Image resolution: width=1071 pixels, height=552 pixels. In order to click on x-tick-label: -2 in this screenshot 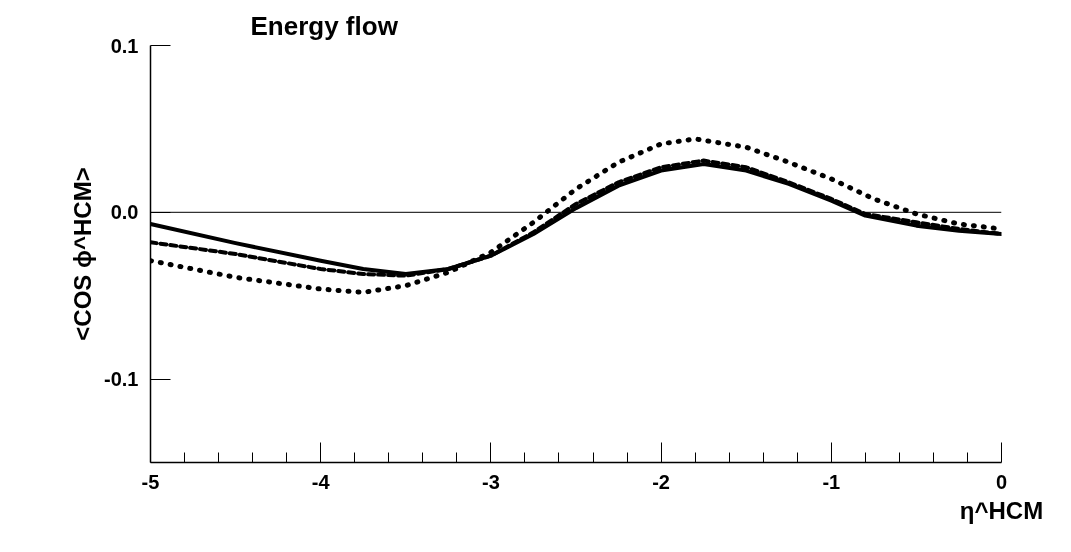, I will do `click(661, 481)`.